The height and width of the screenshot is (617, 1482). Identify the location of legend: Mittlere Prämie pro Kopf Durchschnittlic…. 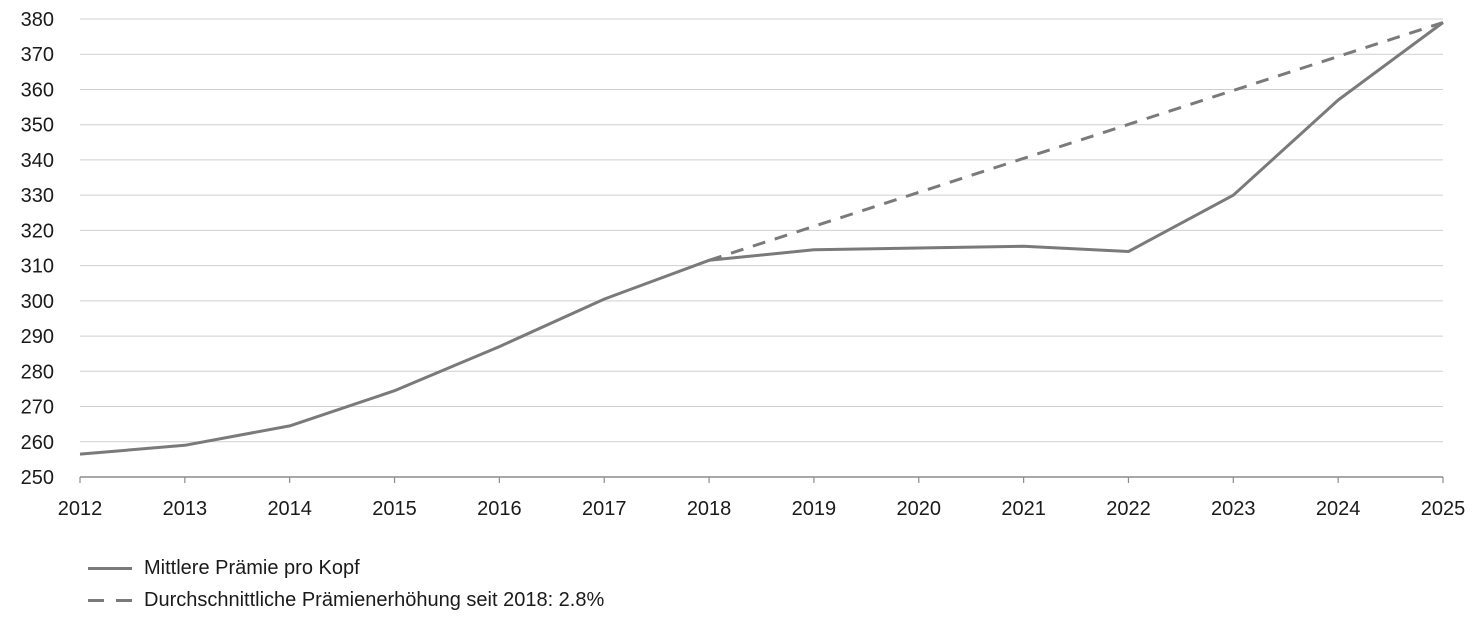
(346, 584).